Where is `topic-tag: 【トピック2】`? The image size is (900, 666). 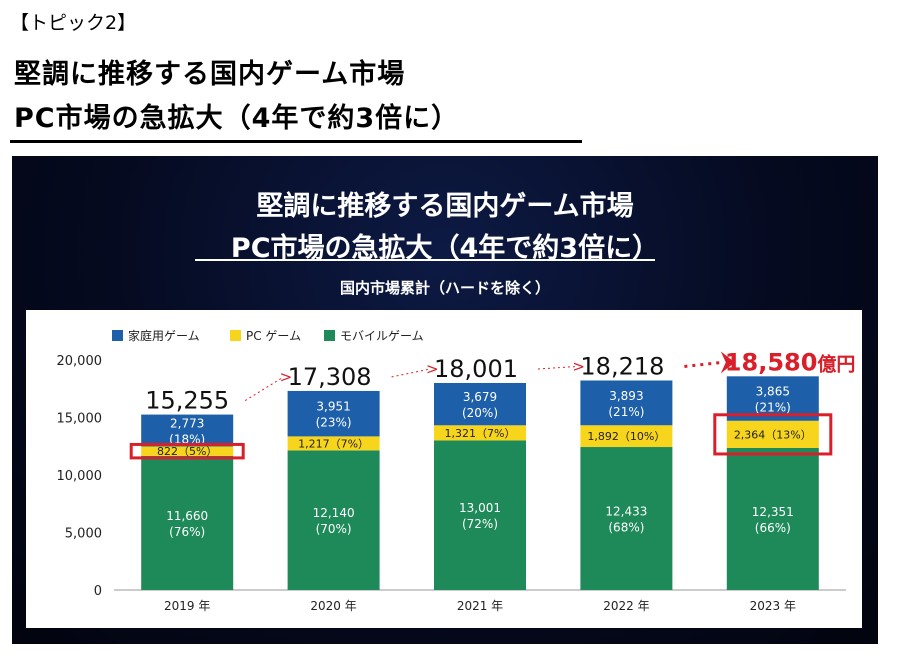 topic-tag: 【トピック2】 is located at coordinates (73, 23).